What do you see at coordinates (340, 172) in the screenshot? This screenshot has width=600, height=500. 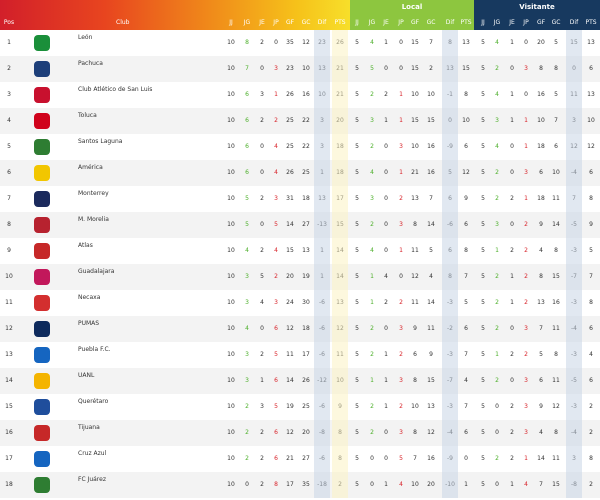 I see `total-pts: 18` at bounding box center [340, 172].